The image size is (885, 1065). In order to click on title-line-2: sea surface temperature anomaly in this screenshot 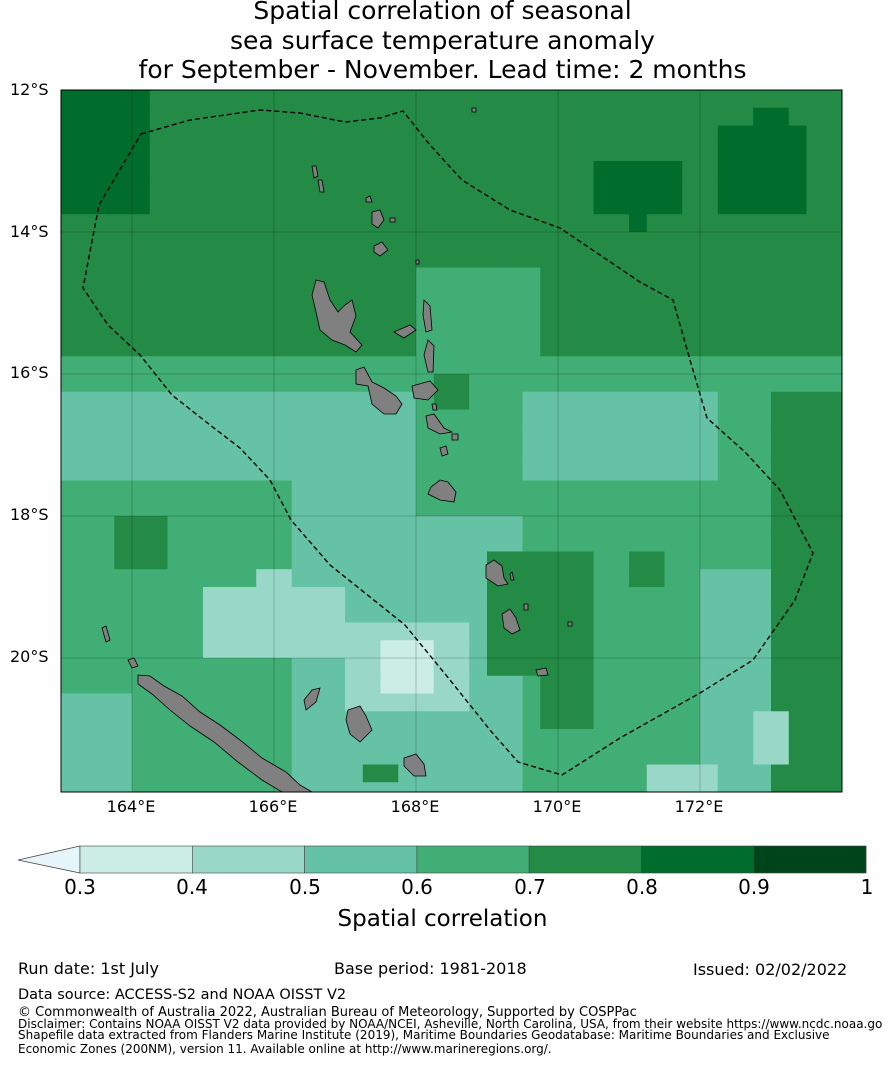, I will do `click(442, 40)`.